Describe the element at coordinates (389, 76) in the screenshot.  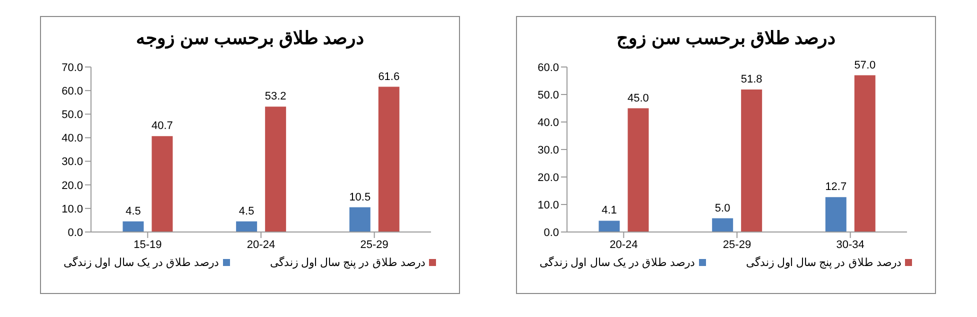
I see `data-label: 61.6` at that location.